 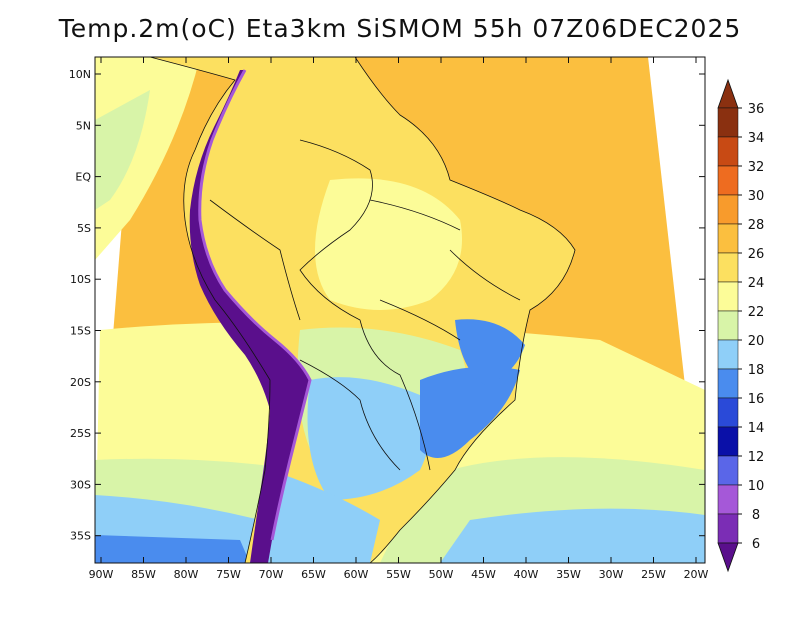 I want to click on land-highland-blue, so click(x=490, y=352).